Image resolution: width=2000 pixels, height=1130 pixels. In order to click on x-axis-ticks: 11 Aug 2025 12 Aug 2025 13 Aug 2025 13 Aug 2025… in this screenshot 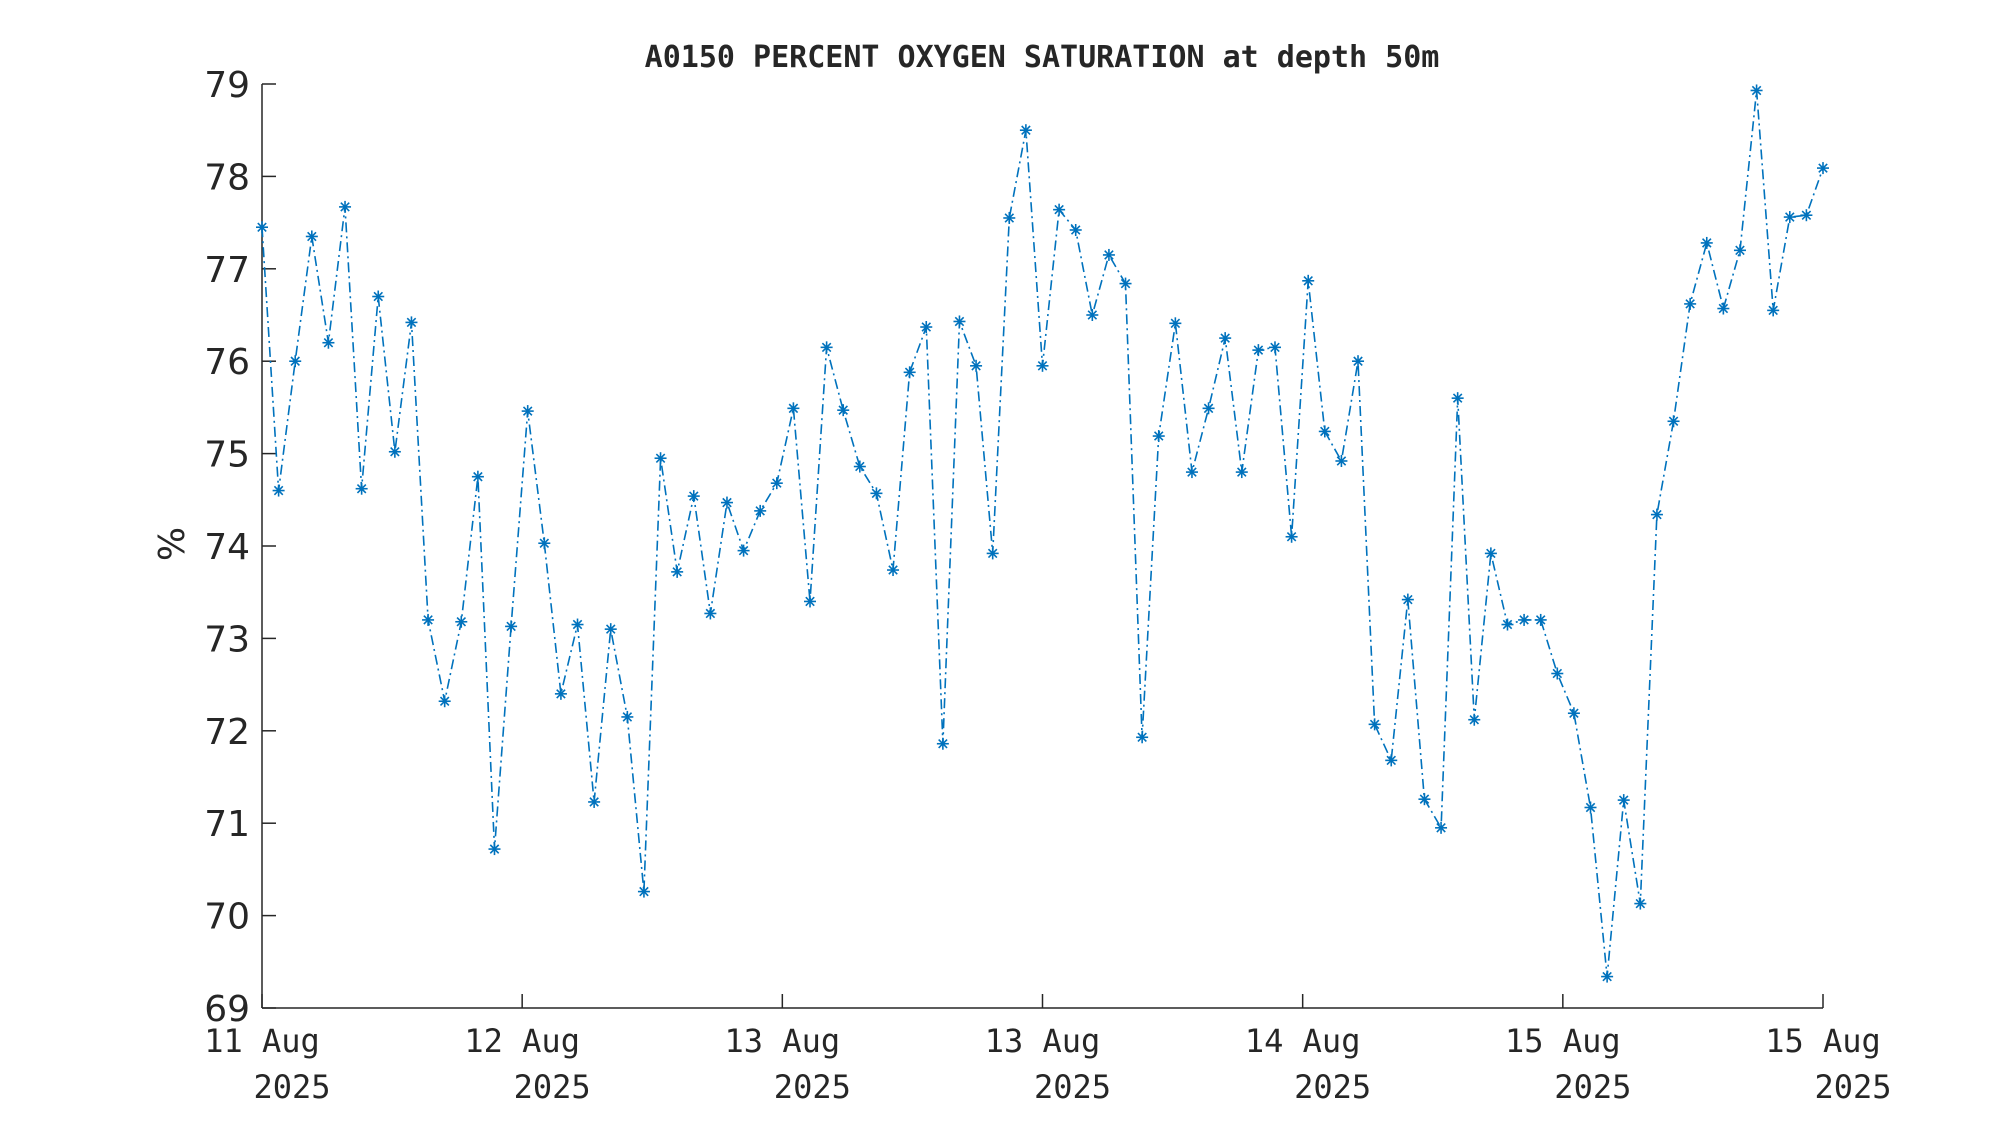, I will do `click(1048, 1050)`.